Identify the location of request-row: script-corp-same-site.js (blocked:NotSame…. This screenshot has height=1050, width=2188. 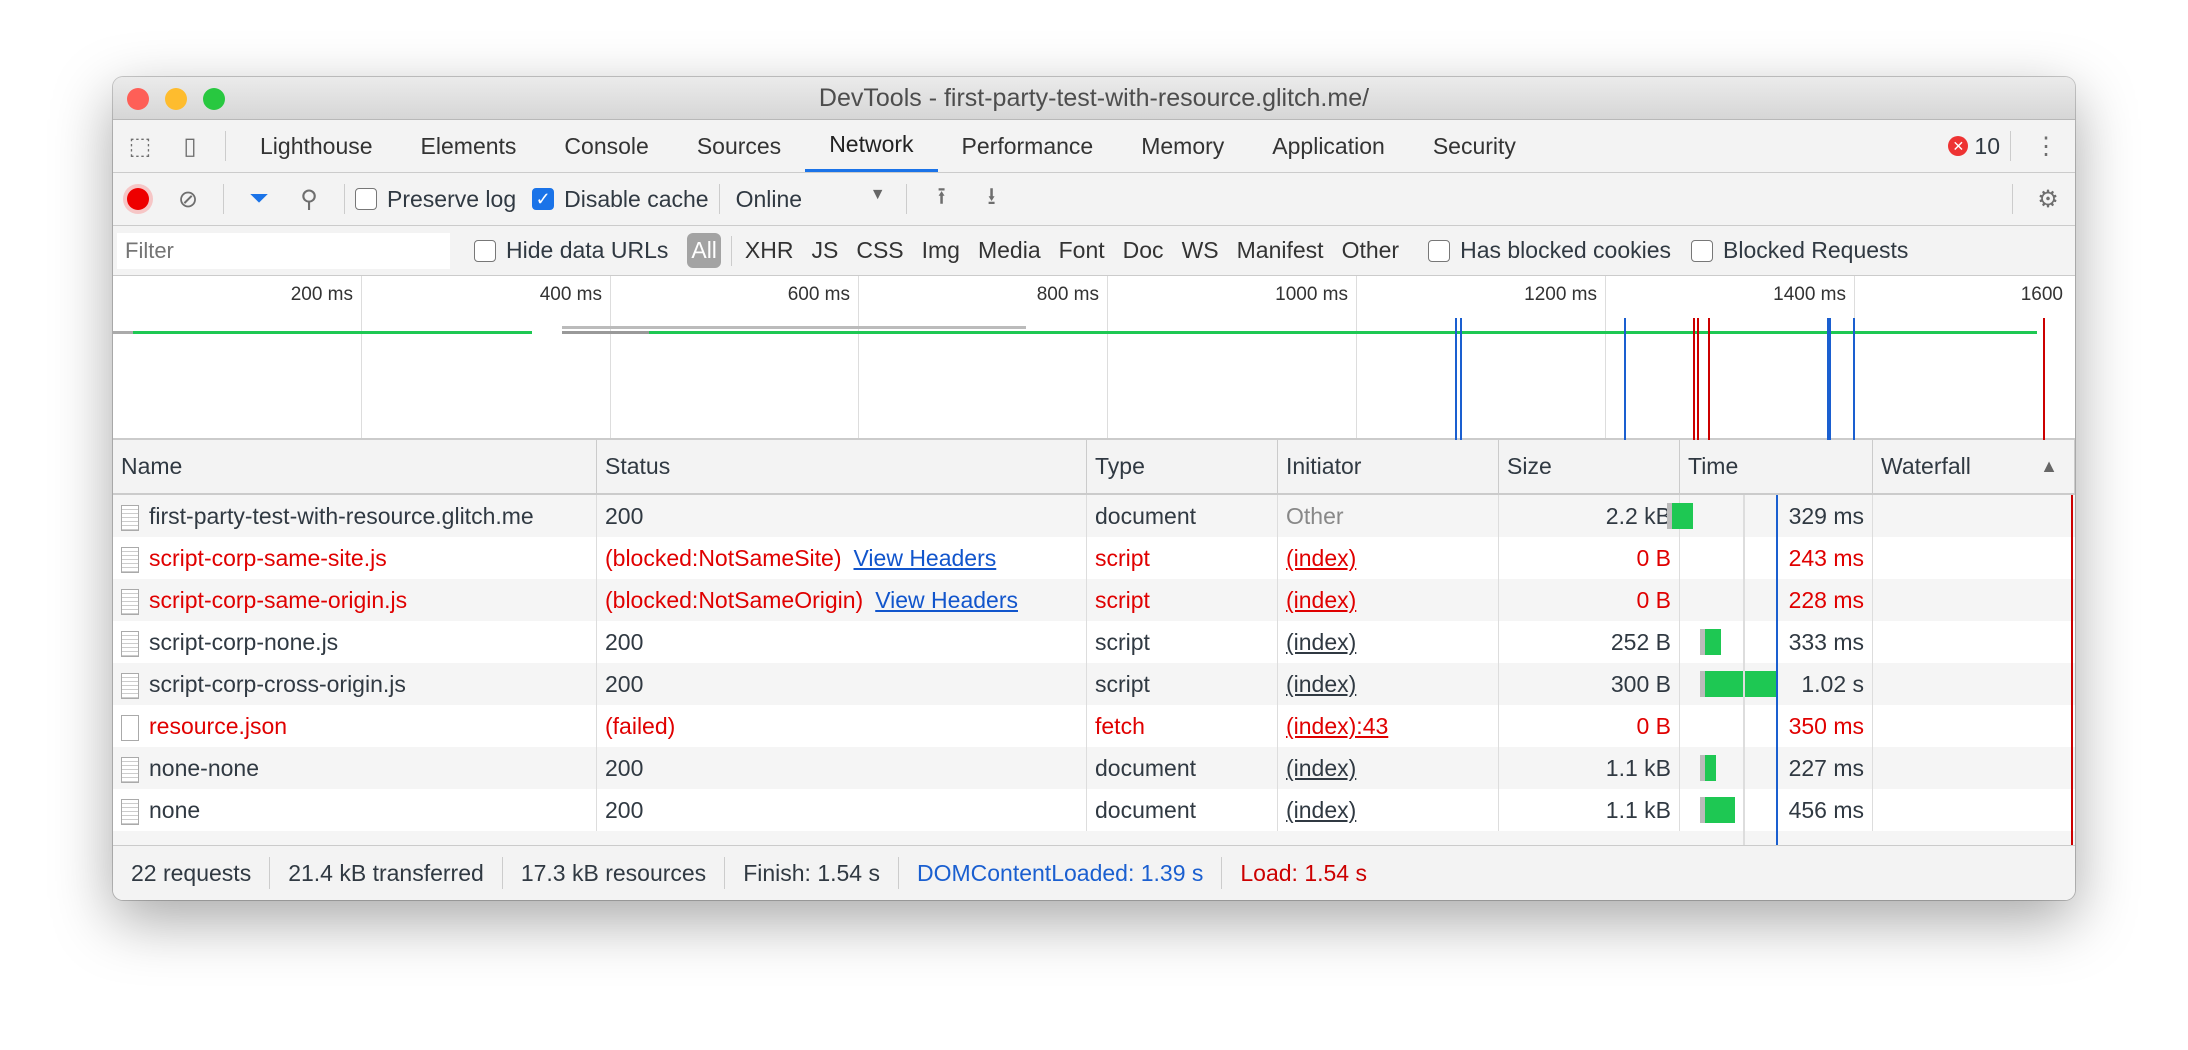
(1094, 558).